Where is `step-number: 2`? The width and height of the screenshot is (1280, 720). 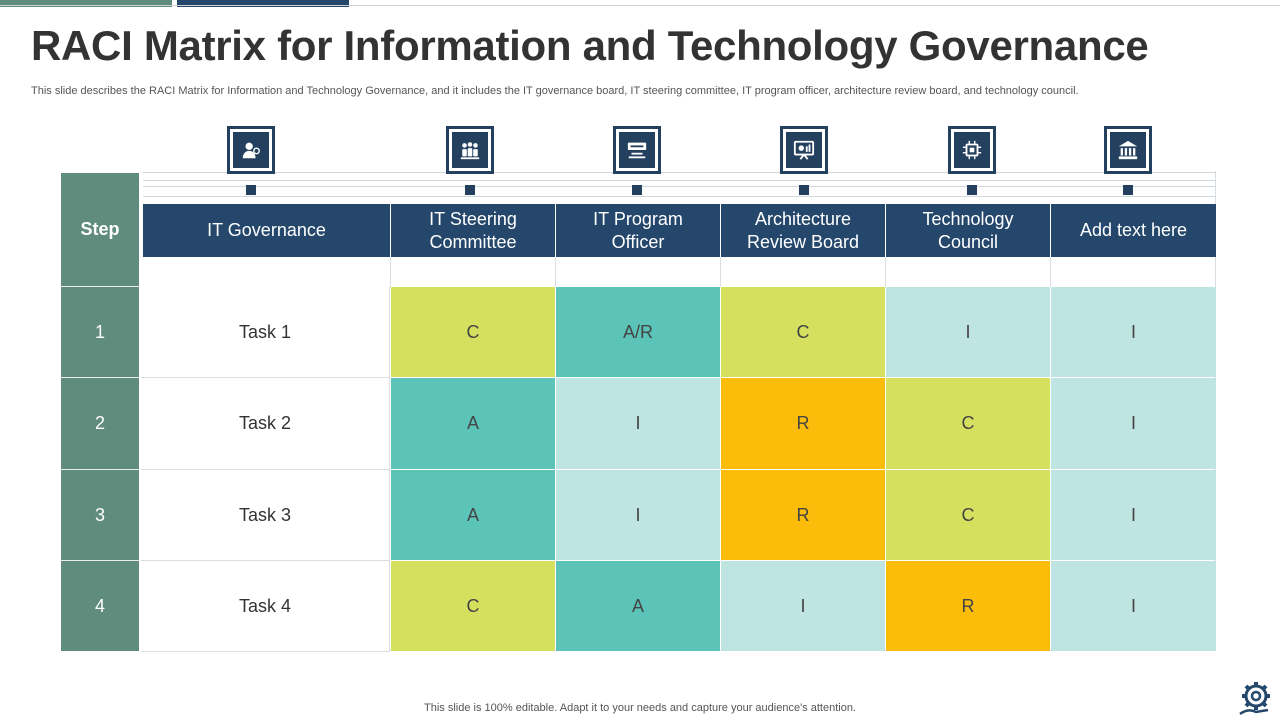 step-number: 2 is located at coordinates (100, 423).